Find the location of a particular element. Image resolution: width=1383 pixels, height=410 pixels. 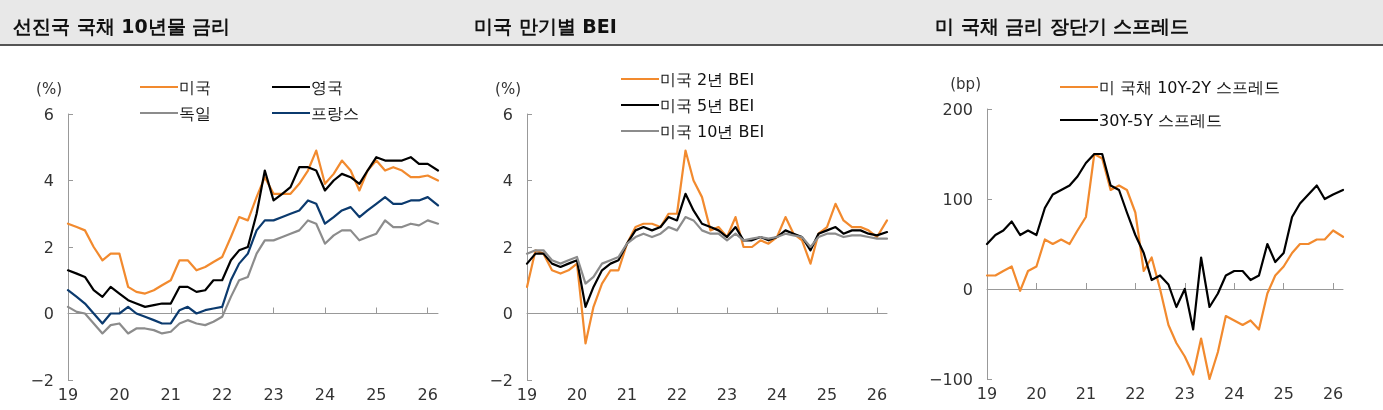

legend-label: 영국 is located at coordinates (327, 87).